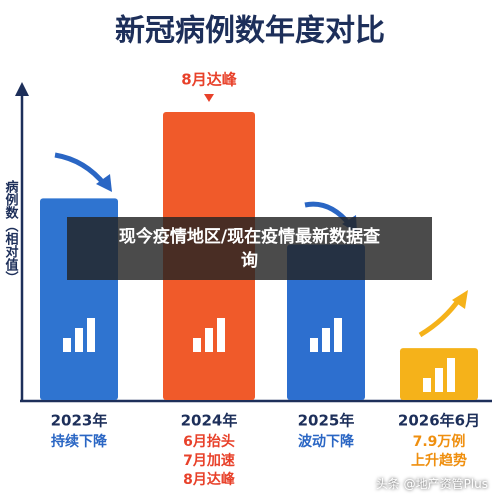 The width and height of the screenshot is (500, 500). Describe the element at coordinates (22, 89) in the screenshot. I see `y-axis-arrow` at that location.